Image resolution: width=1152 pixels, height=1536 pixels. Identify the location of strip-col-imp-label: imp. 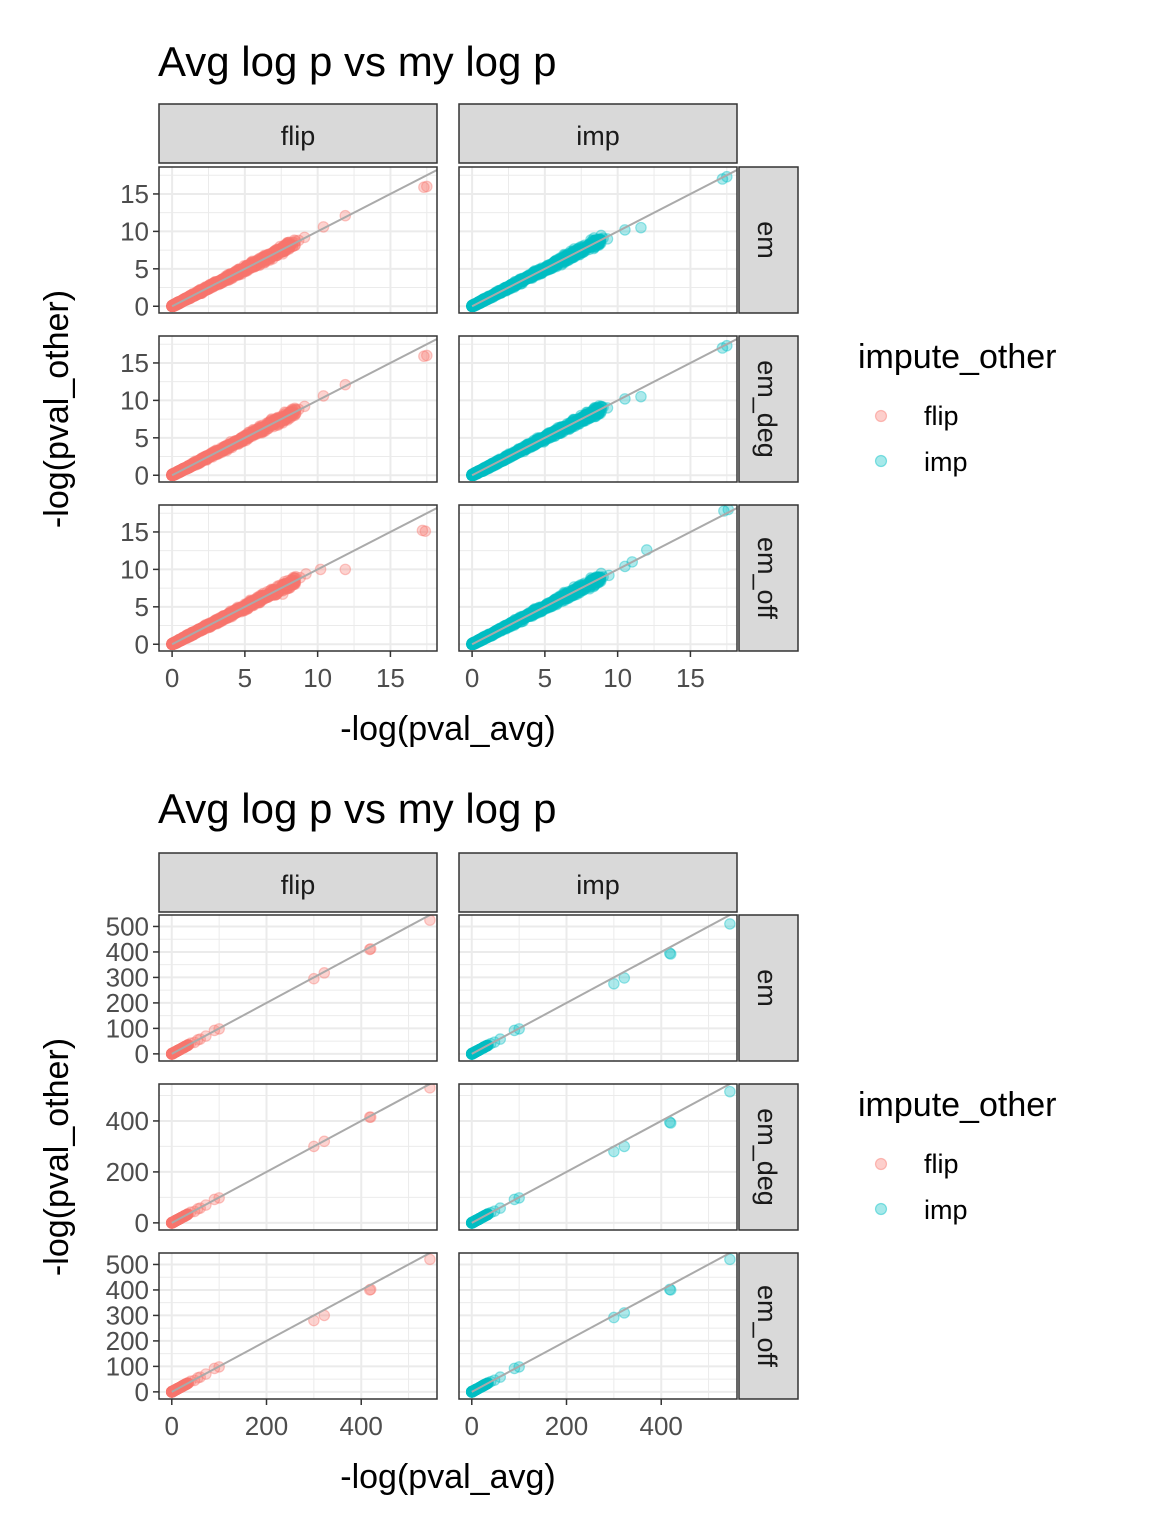
(598, 136).